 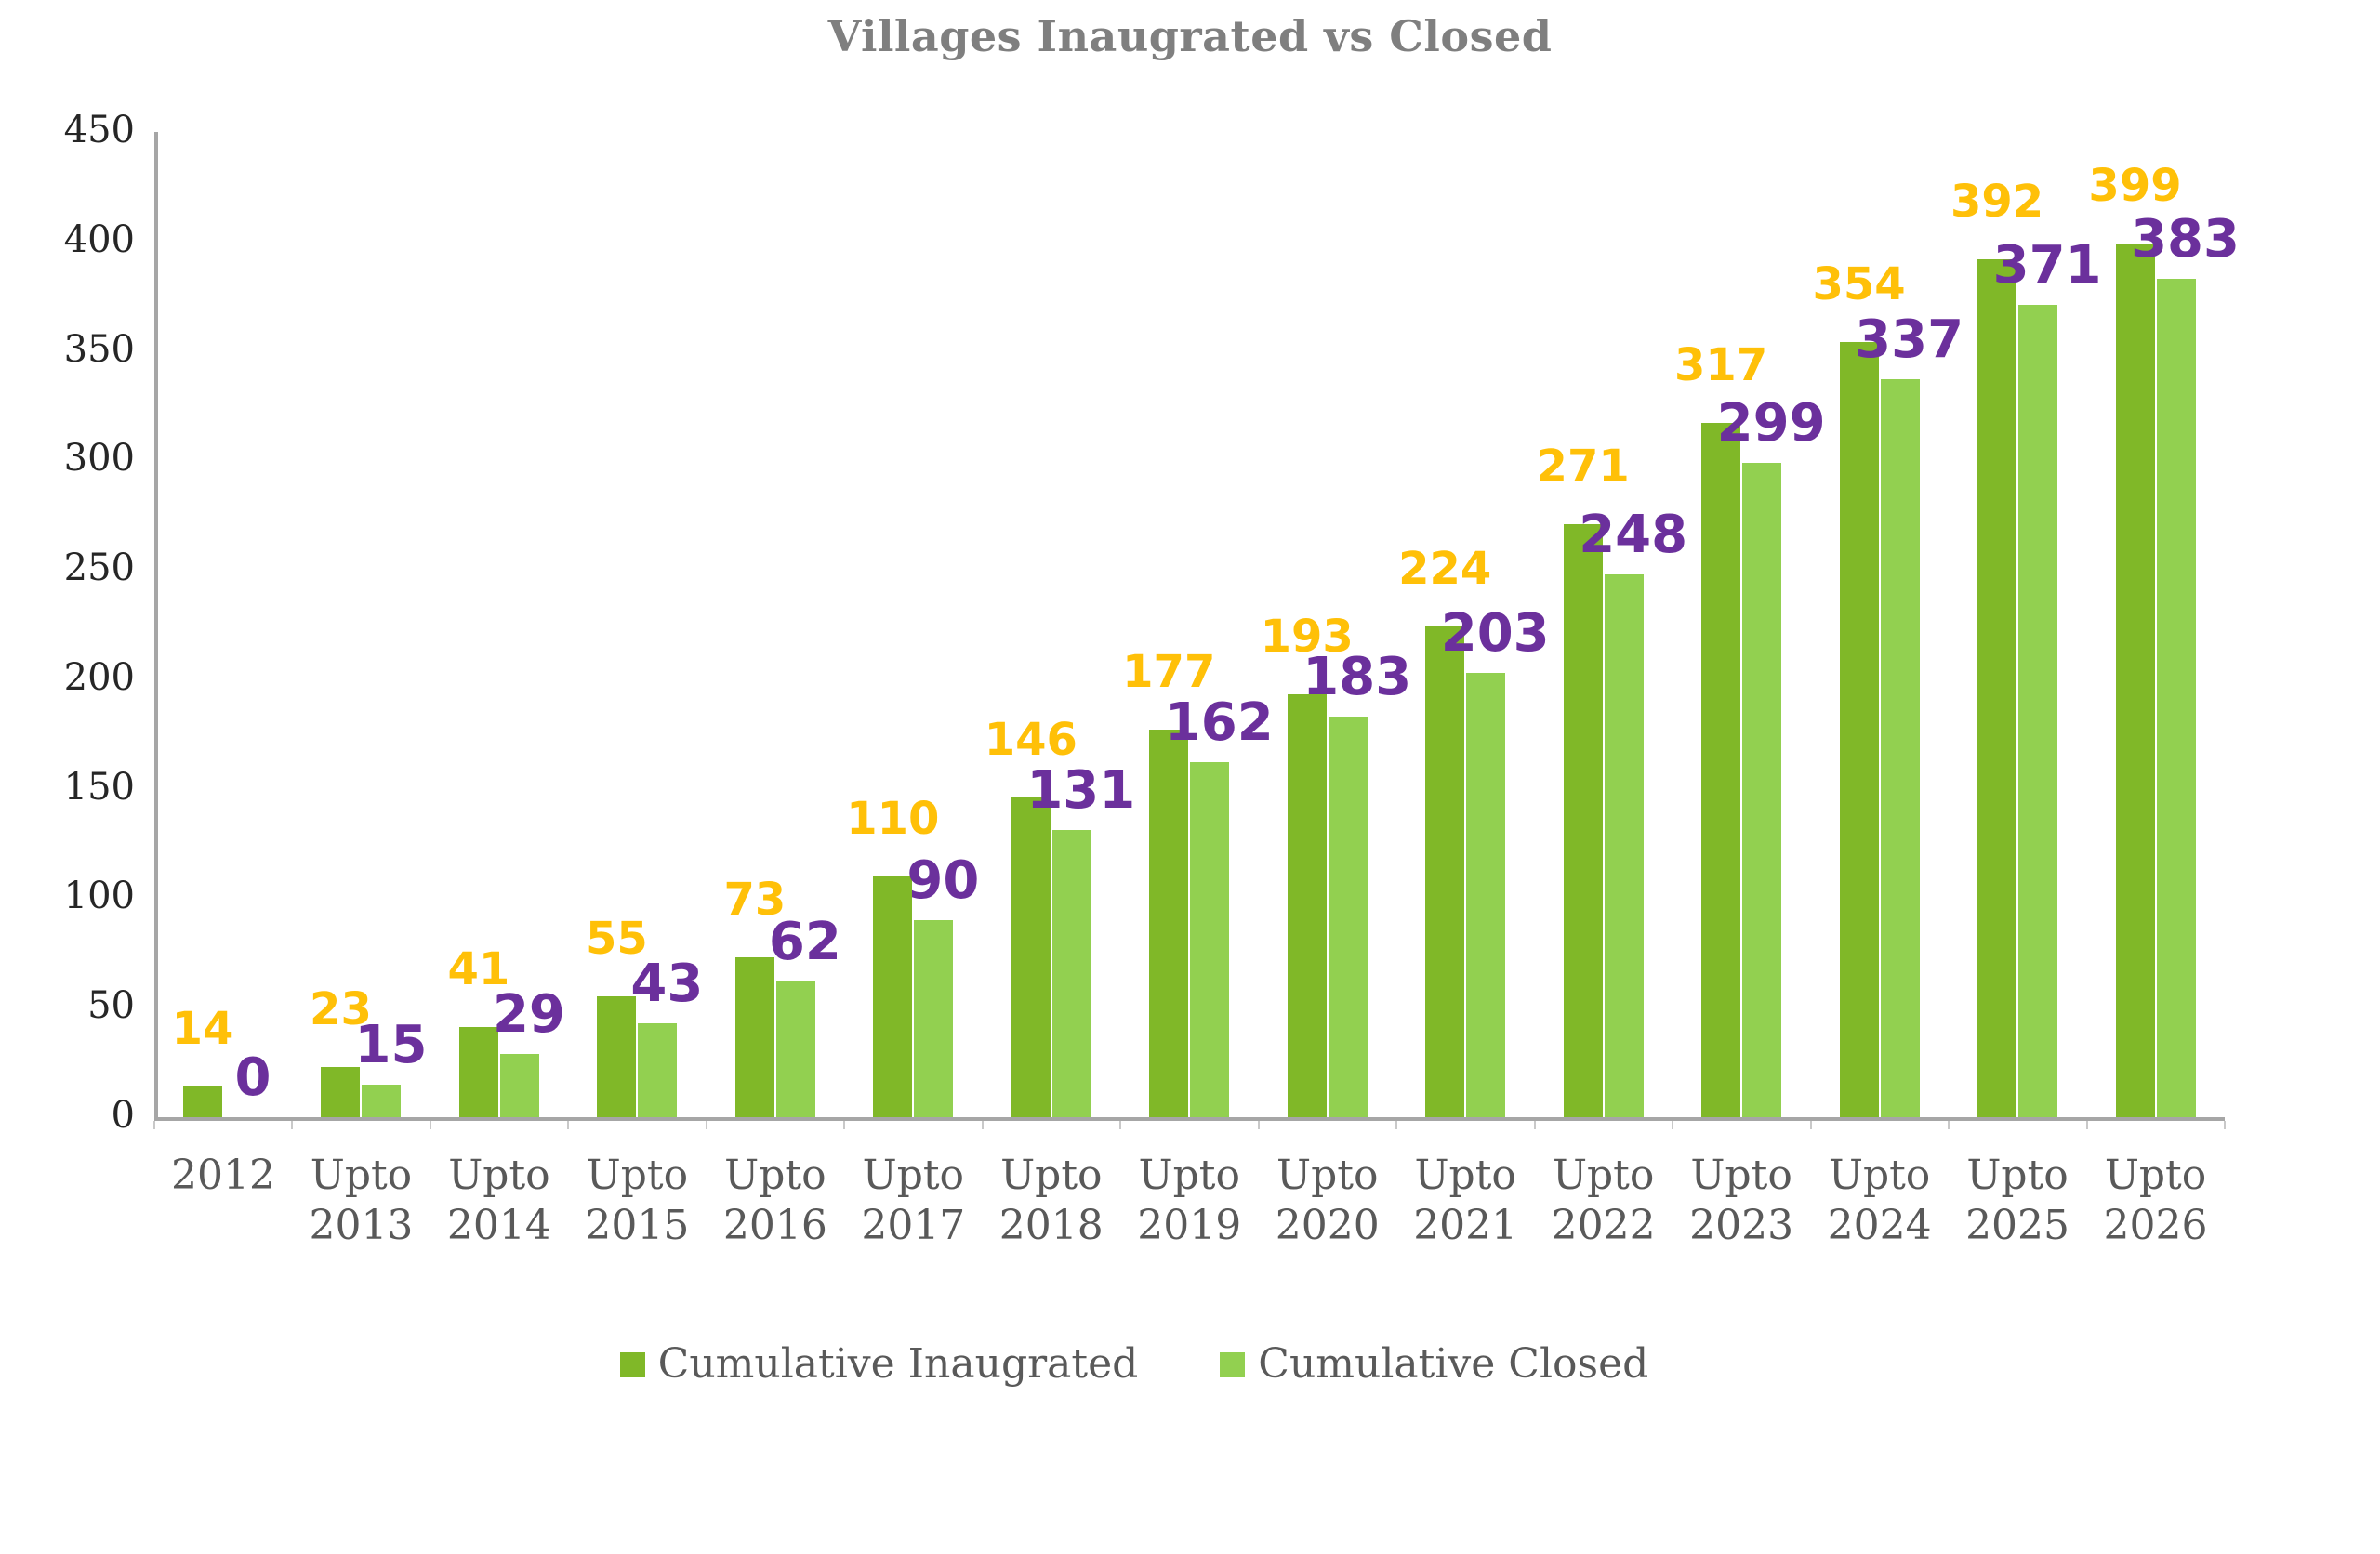 I want to click on bar-inaugurated-2012, so click(x=202, y=1101).